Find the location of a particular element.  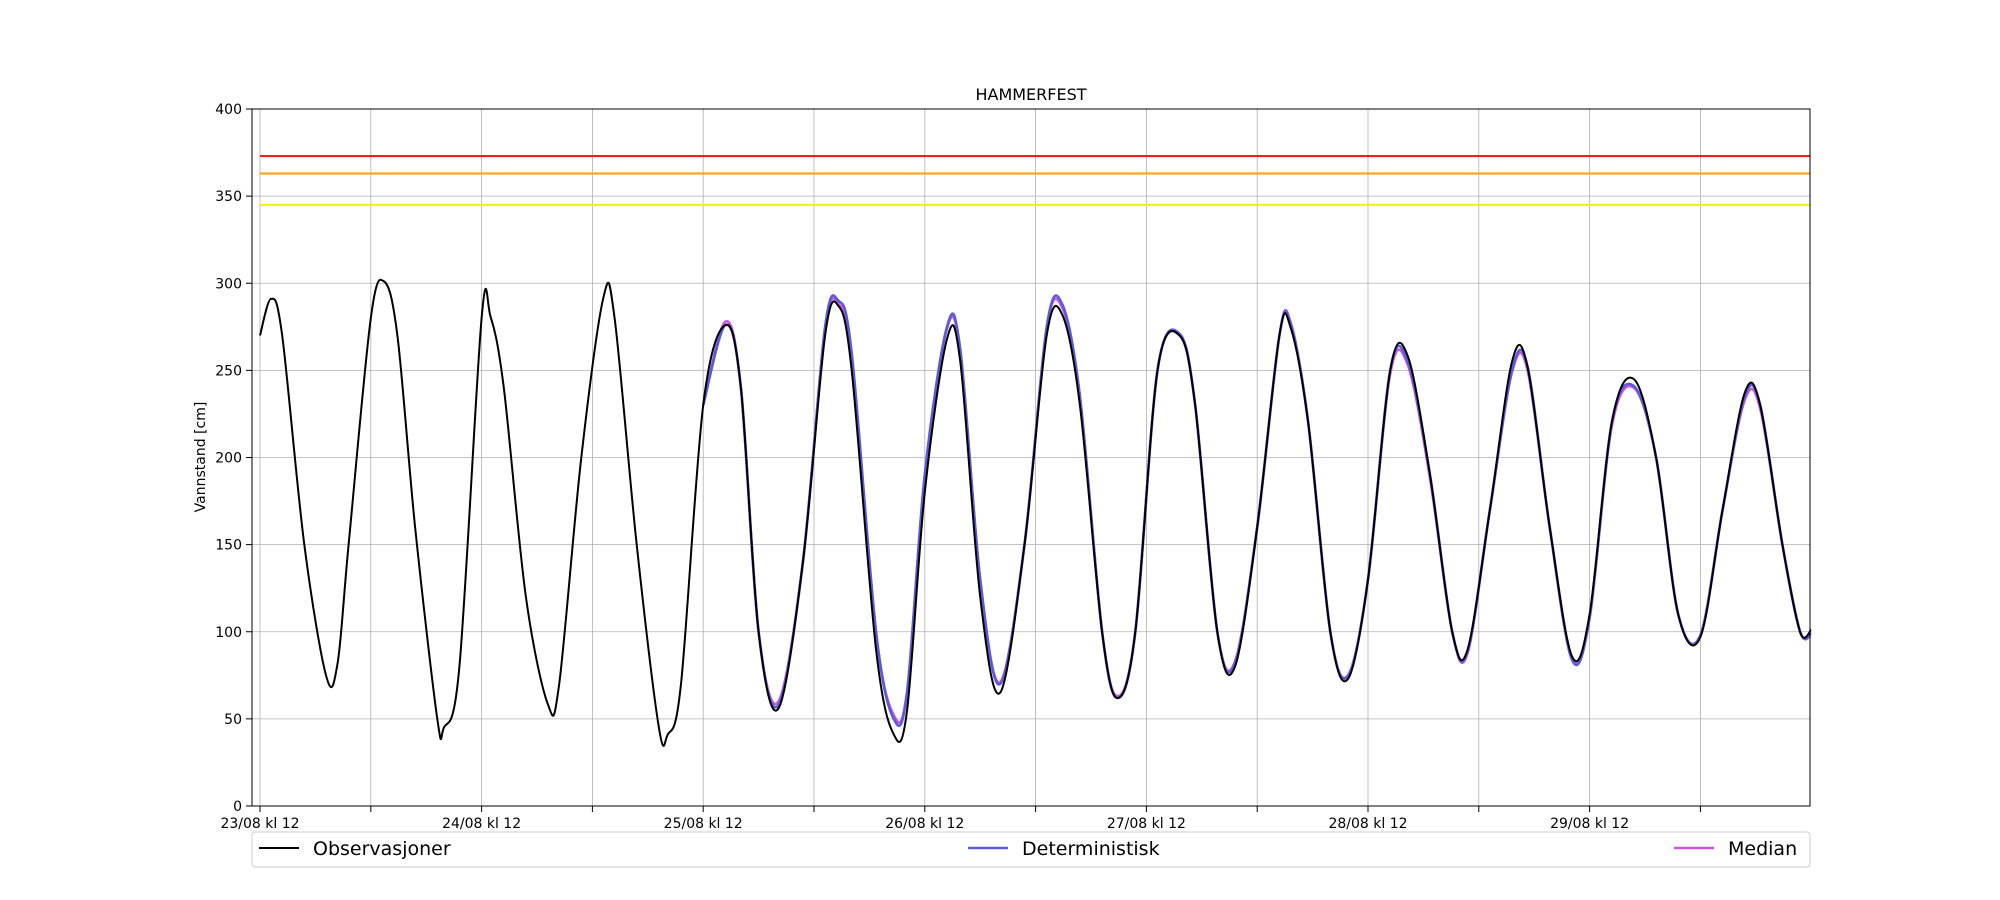

x-tick-label: 24/08 kl 12 is located at coordinates (481, 824).